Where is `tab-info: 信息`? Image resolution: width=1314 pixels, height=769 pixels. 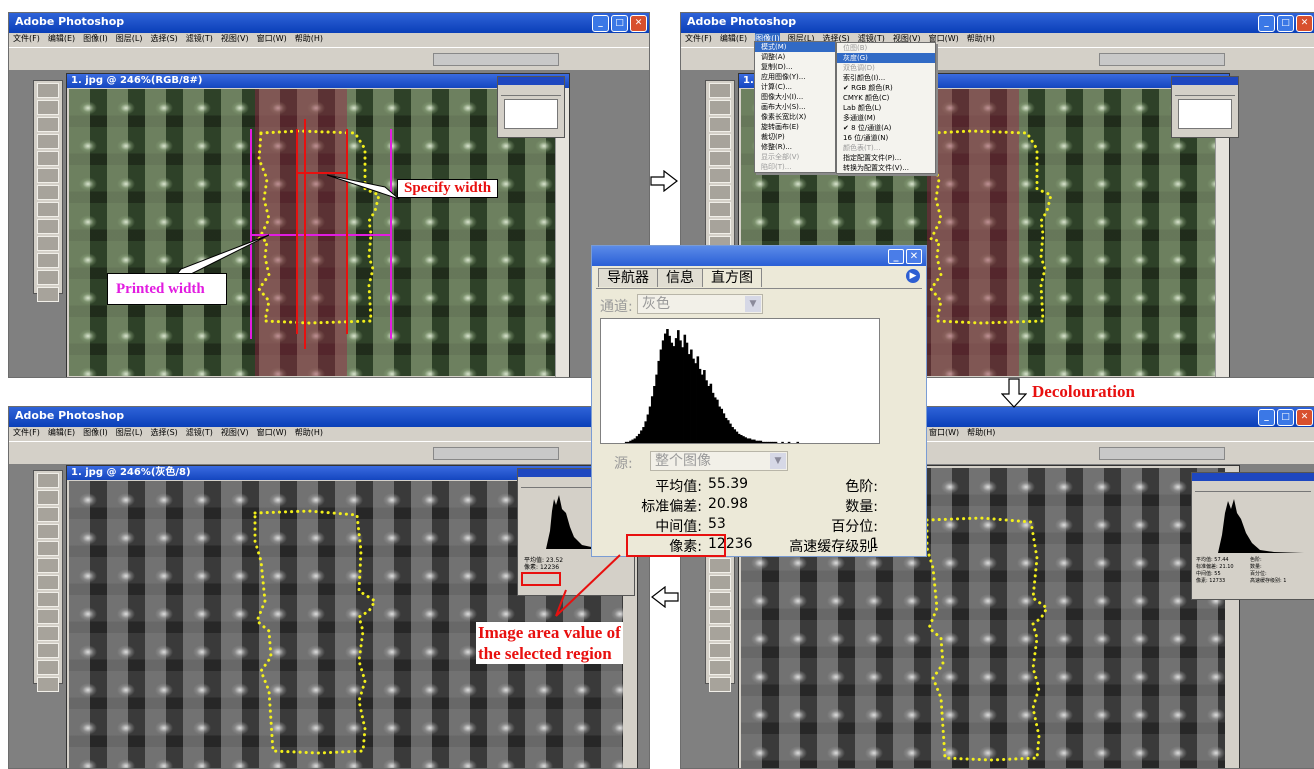
tab-info: 信息 is located at coordinates (680, 277).